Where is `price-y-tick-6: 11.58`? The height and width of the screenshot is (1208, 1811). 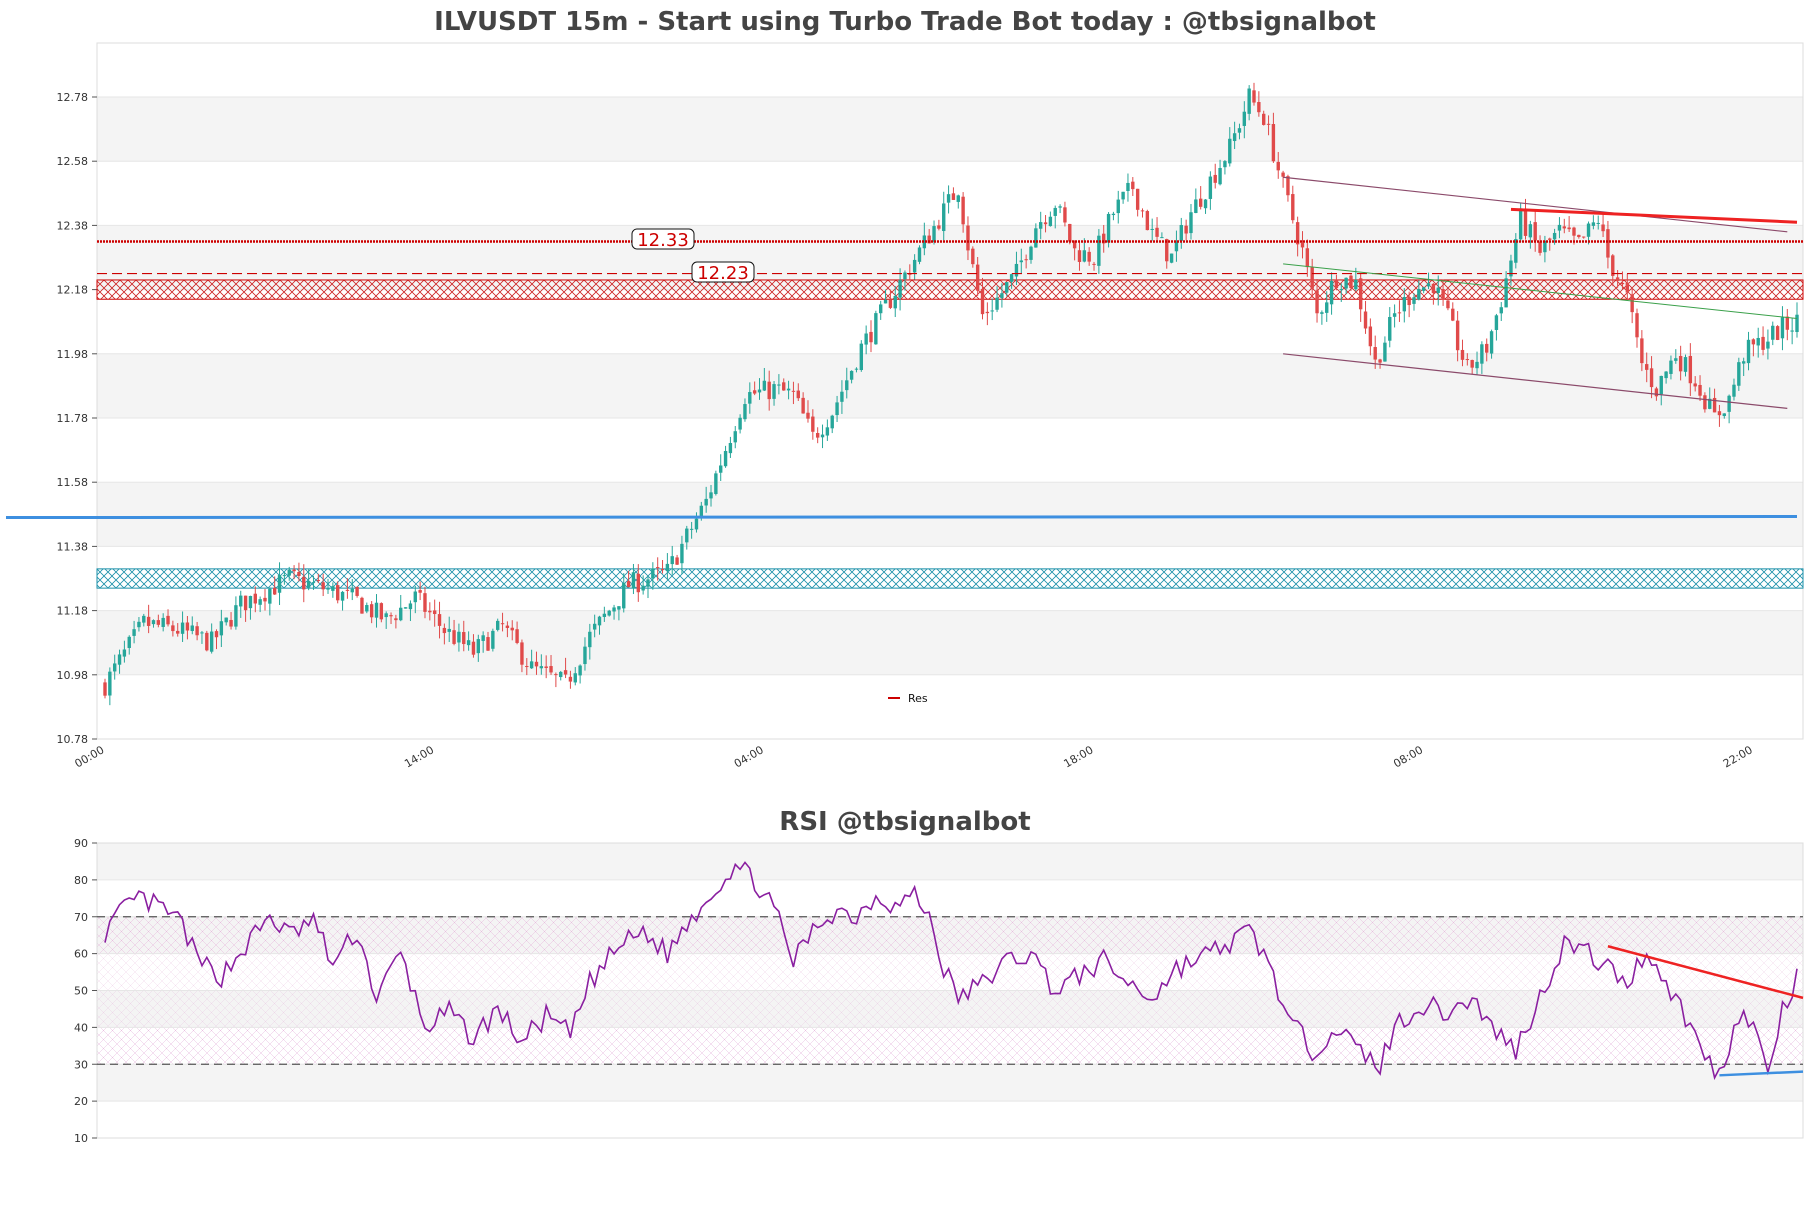 price-y-tick-6: 11.58 is located at coordinates (73, 482).